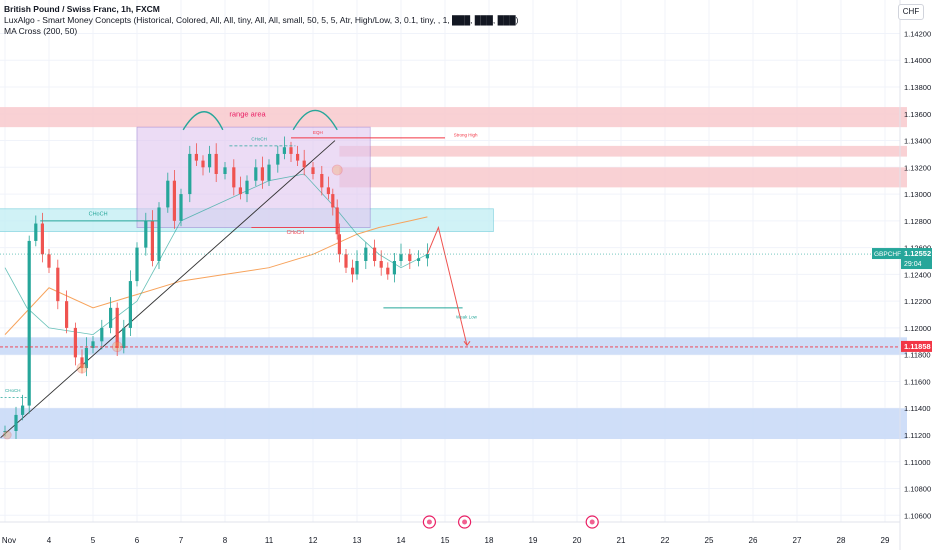 This screenshot has width=932, height=550. Describe the element at coordinates (13, 390) in the screenshot. I see `choch-small-label: CHoCH` at that location.